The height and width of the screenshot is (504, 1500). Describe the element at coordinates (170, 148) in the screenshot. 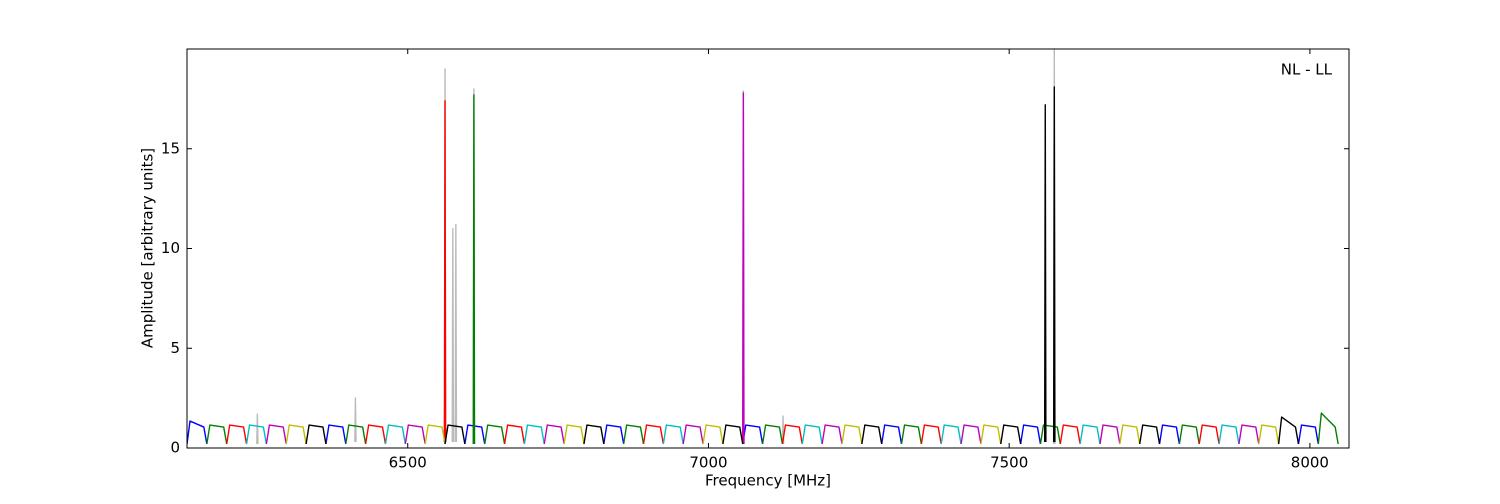

I see `y-tick-label: 15` at that location.